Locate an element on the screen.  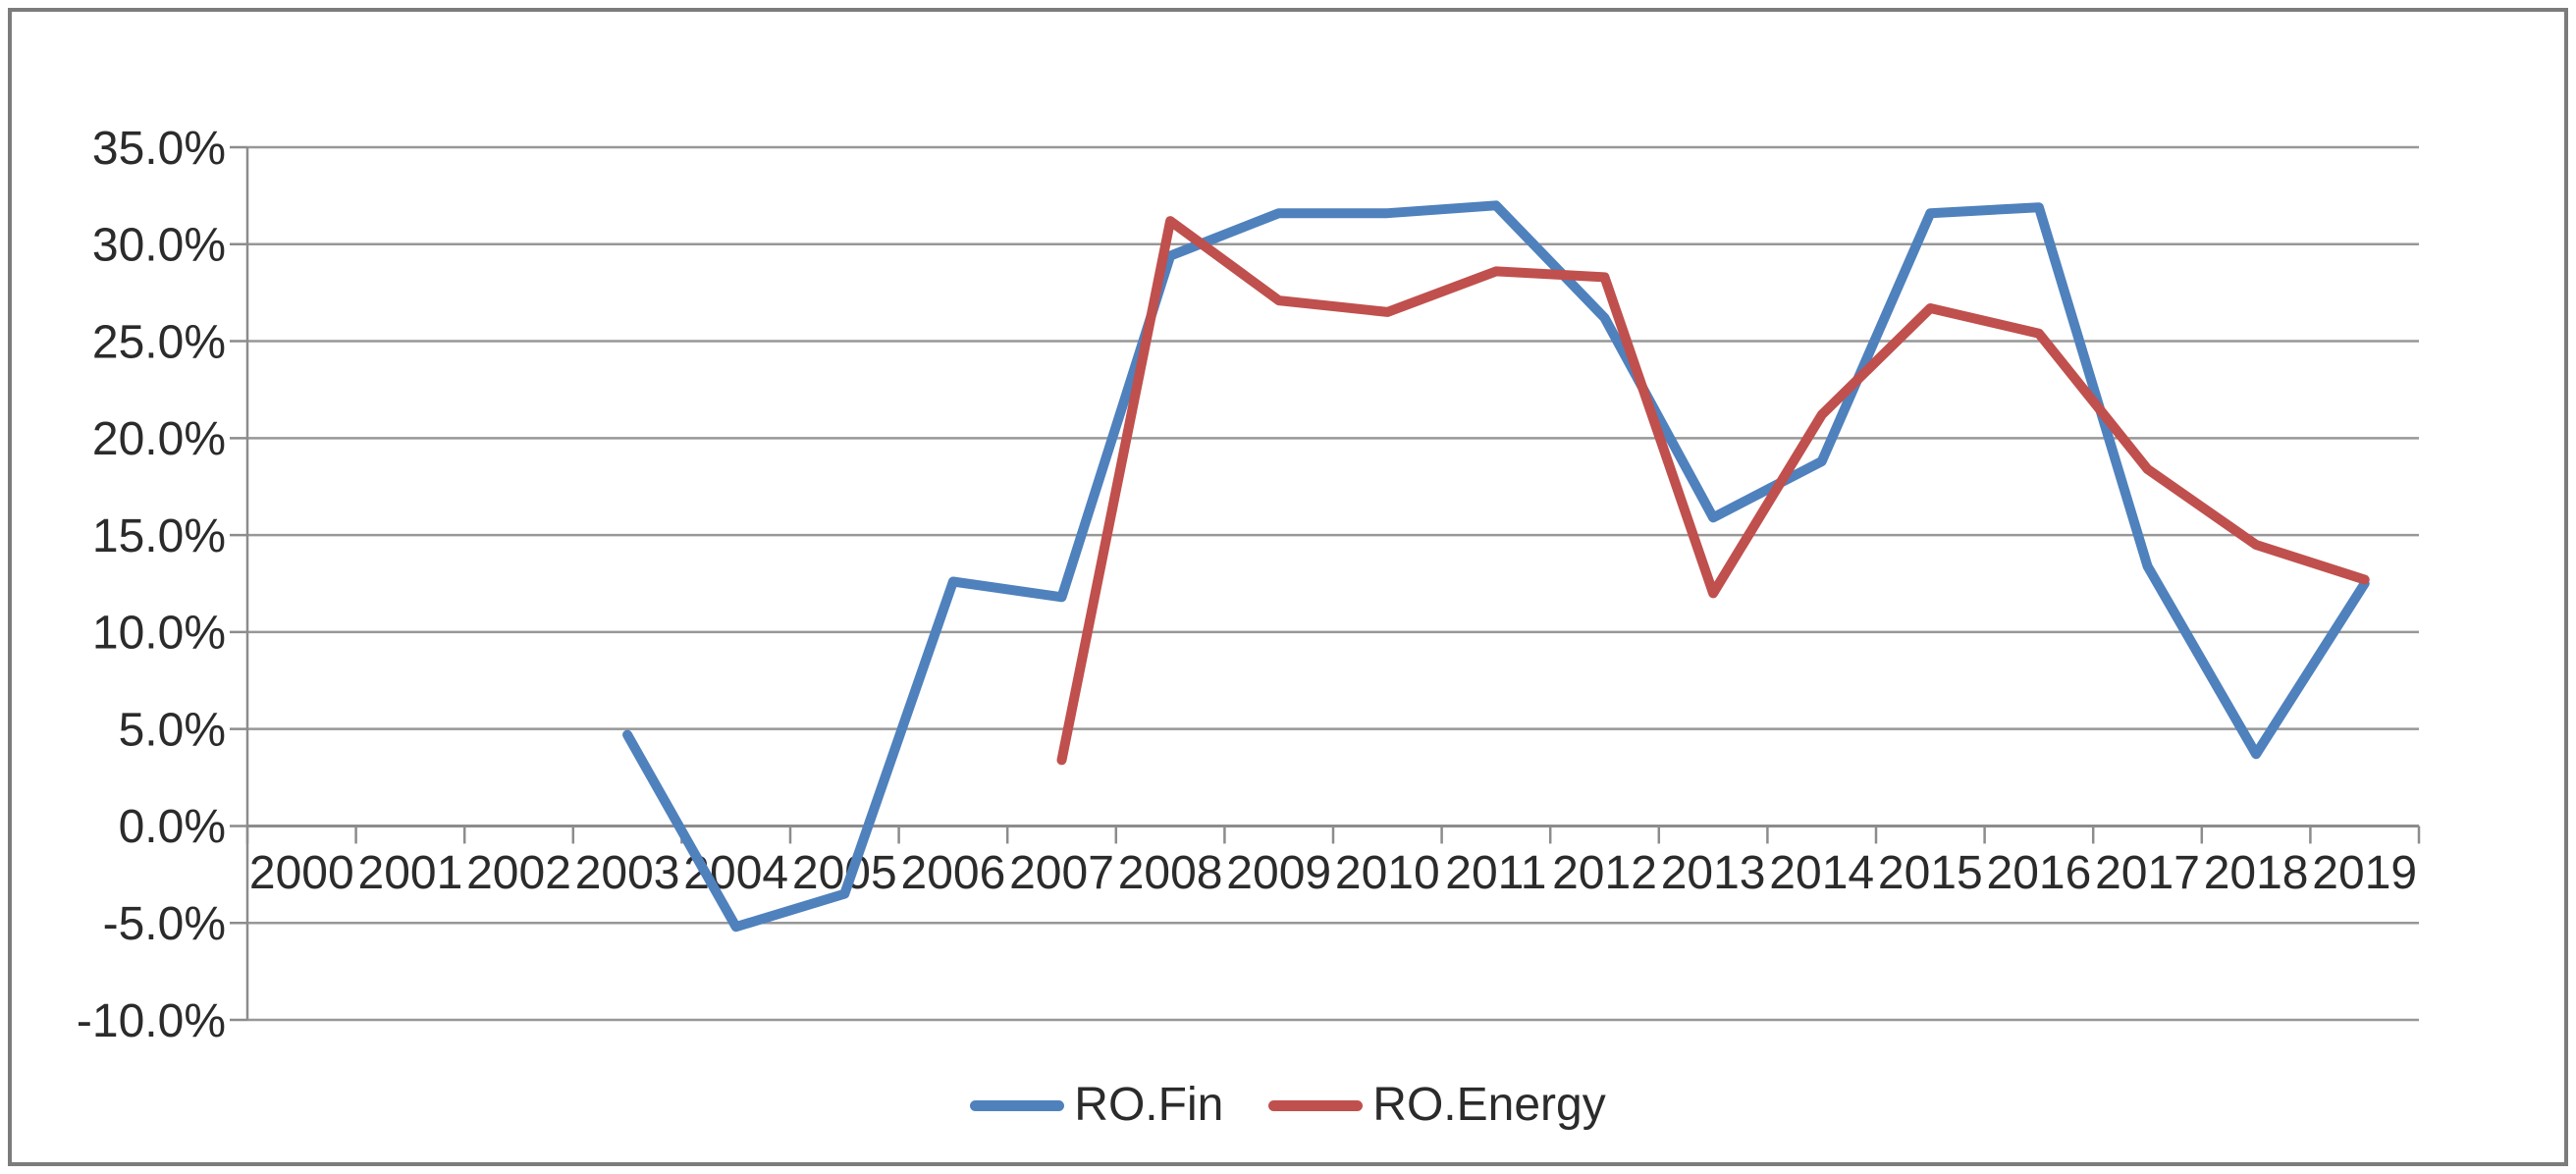
x-axis-label: 2013 is located at coordinates (1713, 873).